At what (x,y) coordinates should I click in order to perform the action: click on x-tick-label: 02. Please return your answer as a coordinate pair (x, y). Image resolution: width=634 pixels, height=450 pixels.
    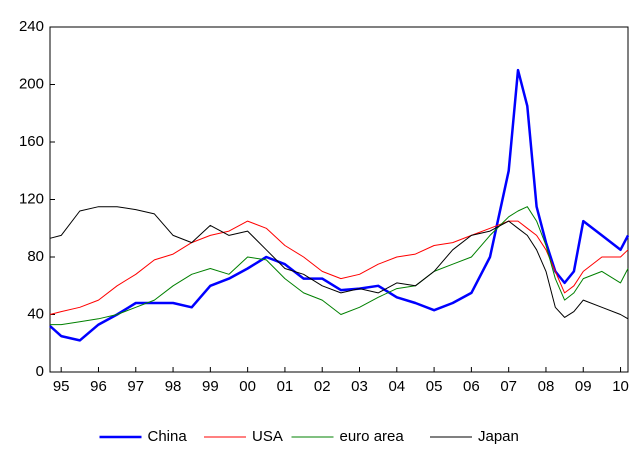
    Looking at the image, I should click on (322, 386).